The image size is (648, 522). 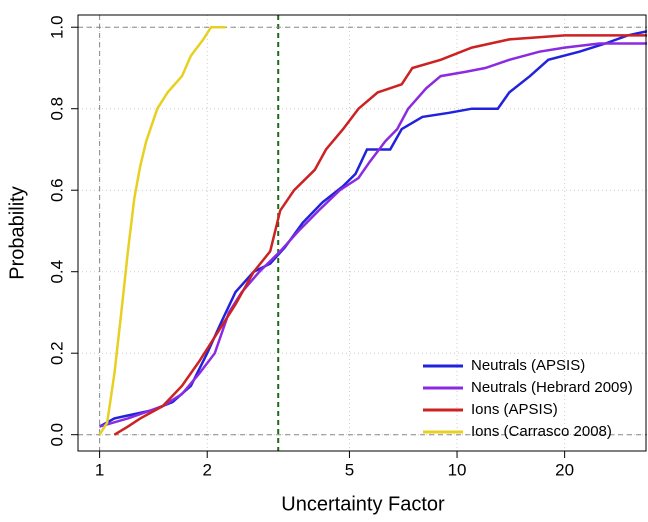 I want to click on y-tick-label: 0.4, so click(x=56, y=272).